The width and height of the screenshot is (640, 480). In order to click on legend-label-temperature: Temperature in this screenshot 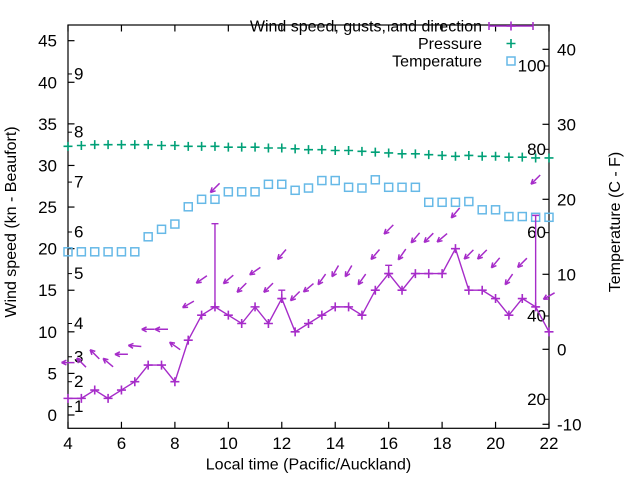, I will do `click(437, 62)`.